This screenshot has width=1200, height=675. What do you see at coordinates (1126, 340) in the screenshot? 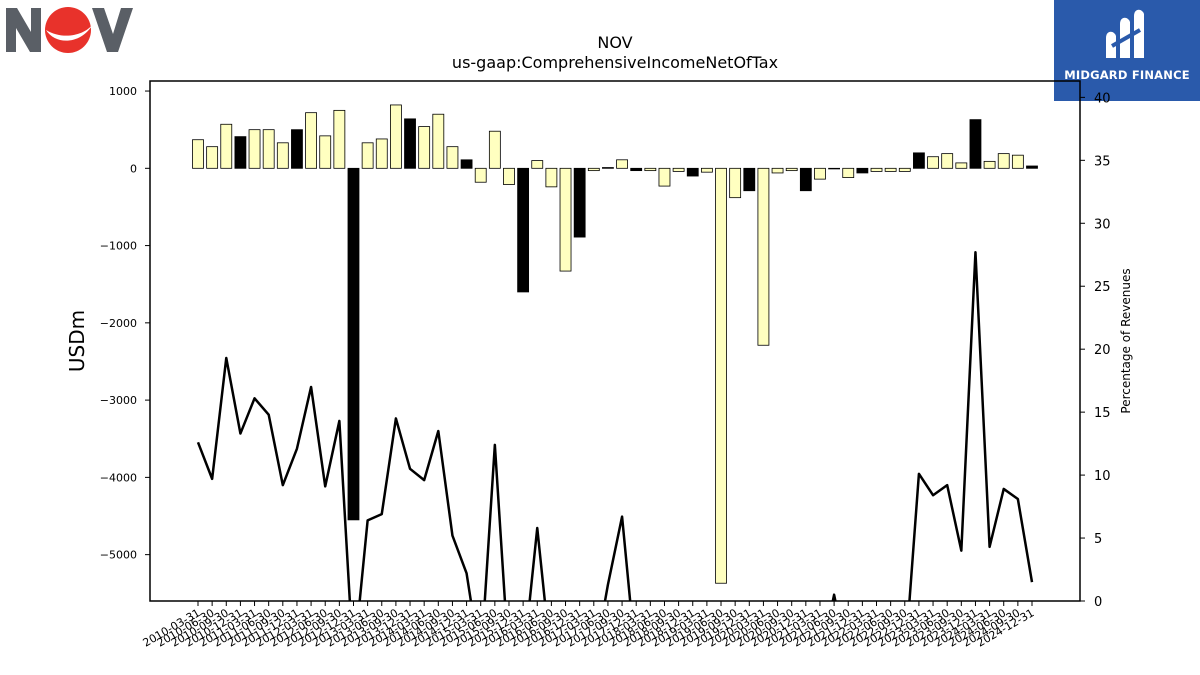
I see `y2-axis-label: Percentage of Revenues` at bounding box center [1126, 340].